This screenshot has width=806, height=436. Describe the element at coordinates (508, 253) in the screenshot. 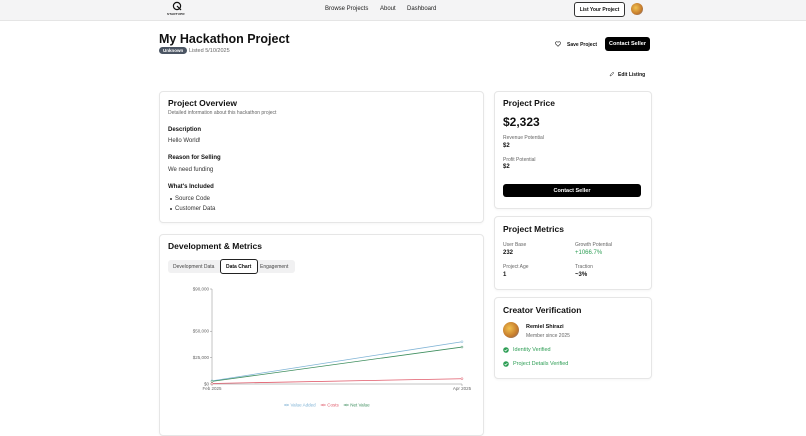

I see `metric-value: 232` at that location.